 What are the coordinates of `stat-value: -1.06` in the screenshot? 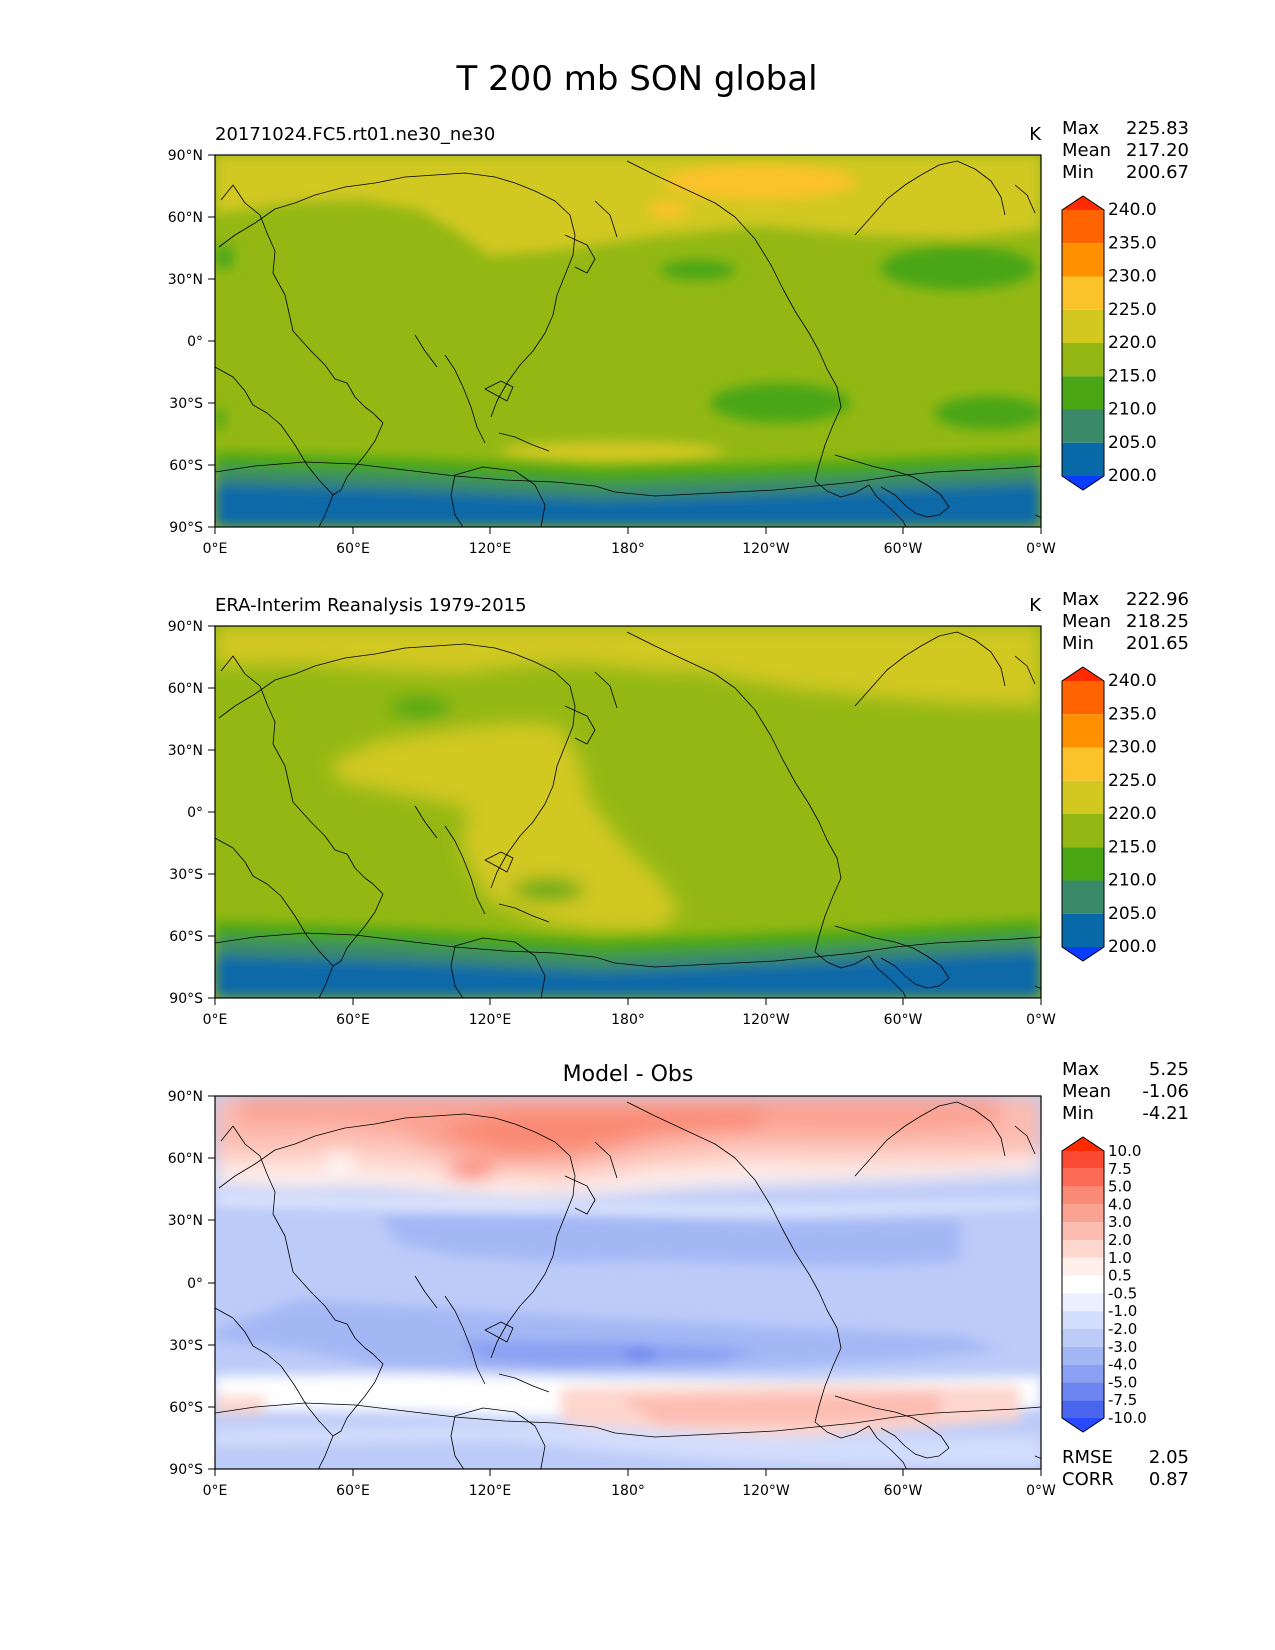 It's located at (1165, 1091).